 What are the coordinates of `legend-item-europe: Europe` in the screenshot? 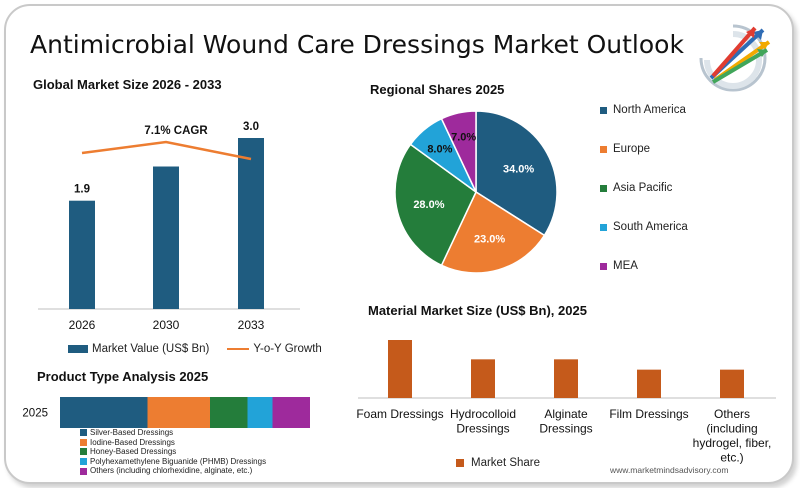 It's located at (625, 149).